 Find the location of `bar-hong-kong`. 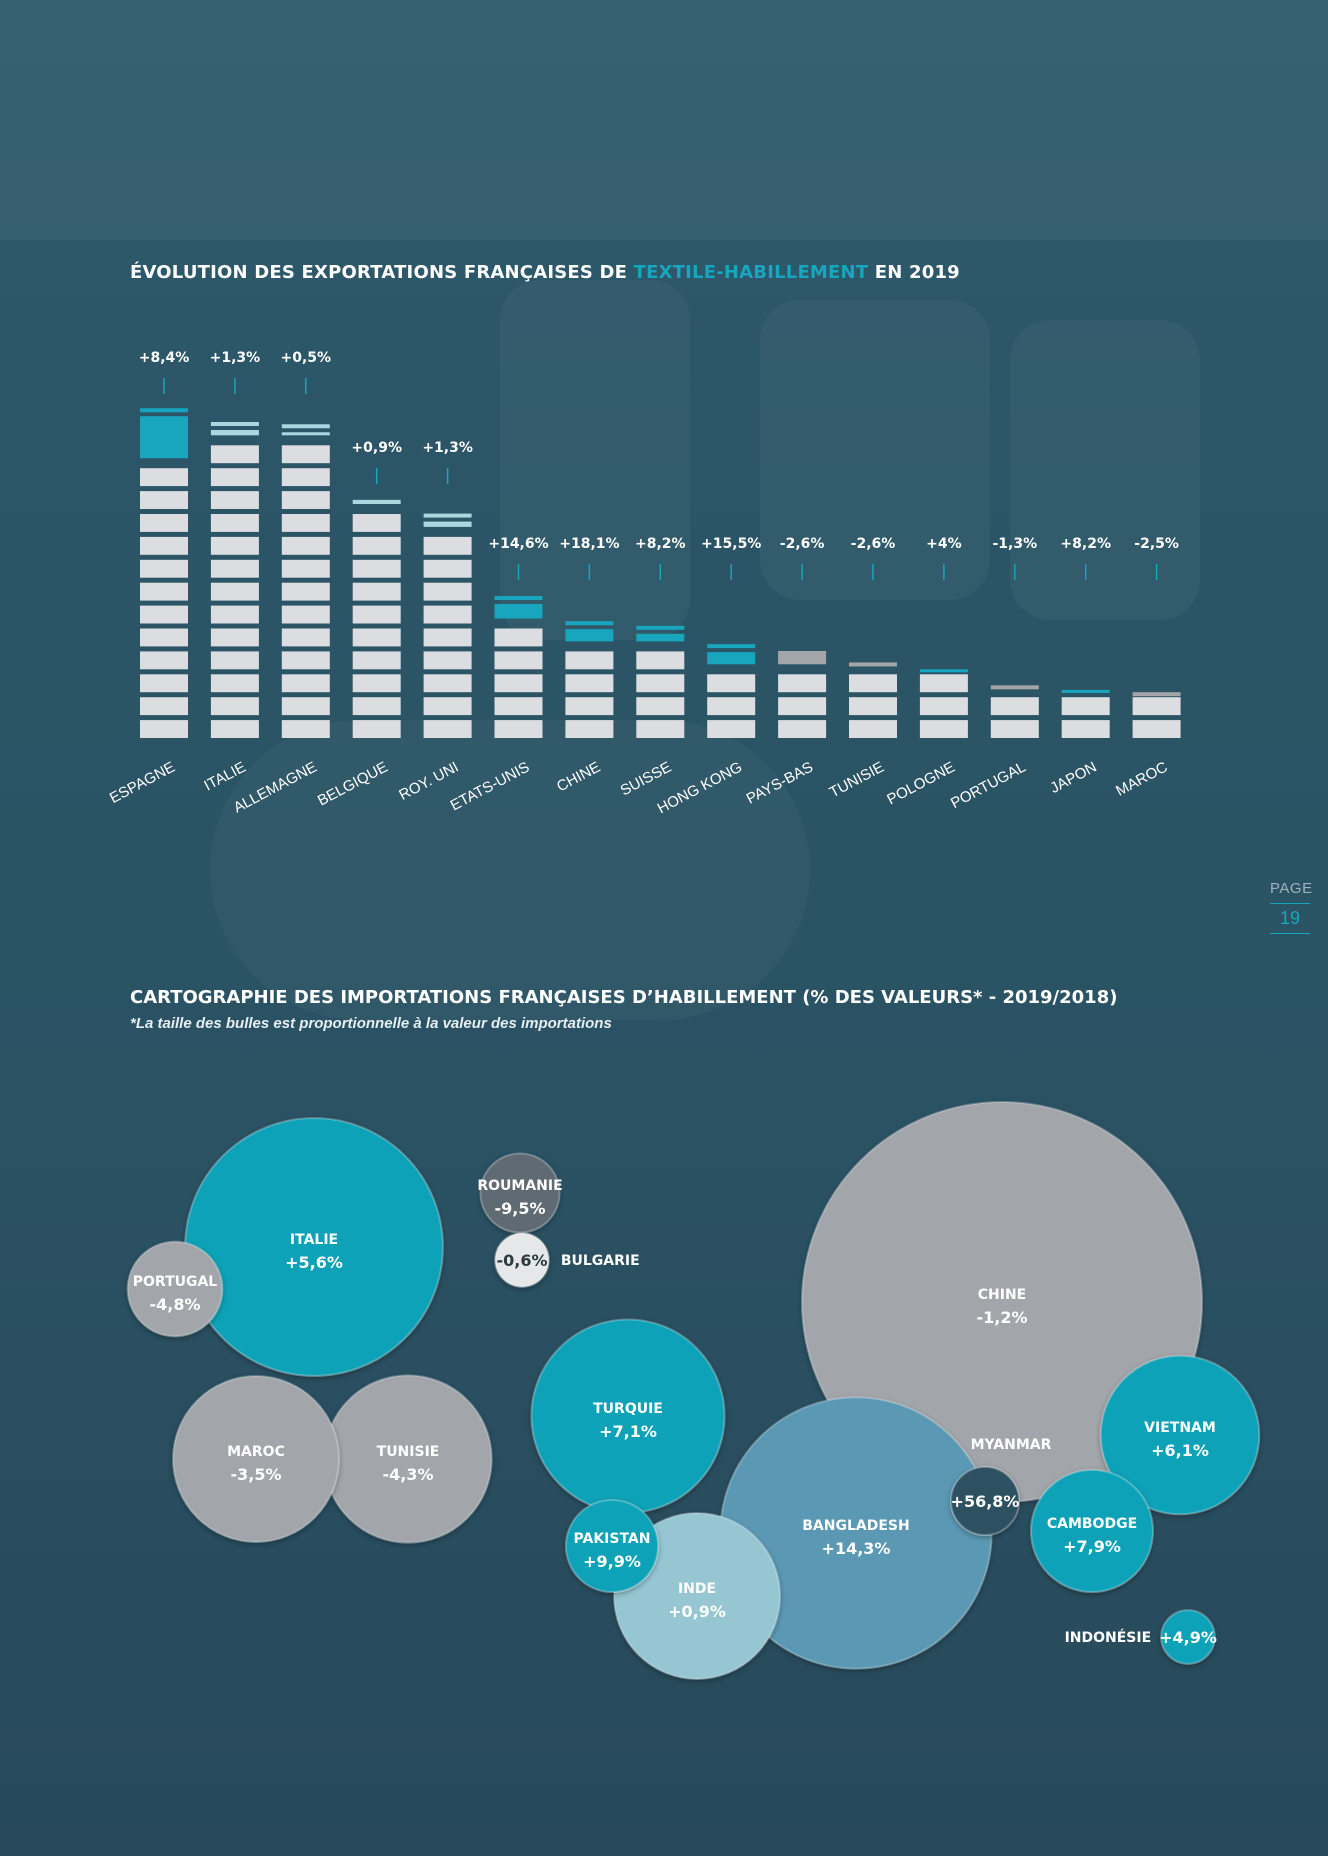

bar-hong-kong is located at coordinates (731, 691).